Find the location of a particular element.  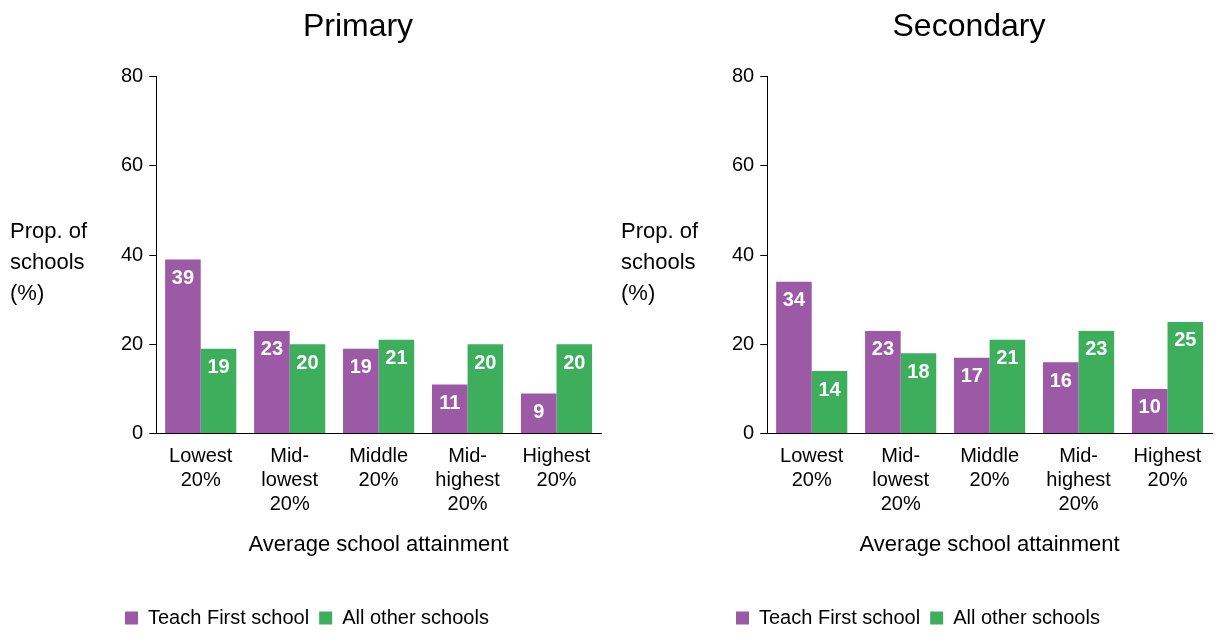

data-label: 10 is located at coordinates (1149, 406).